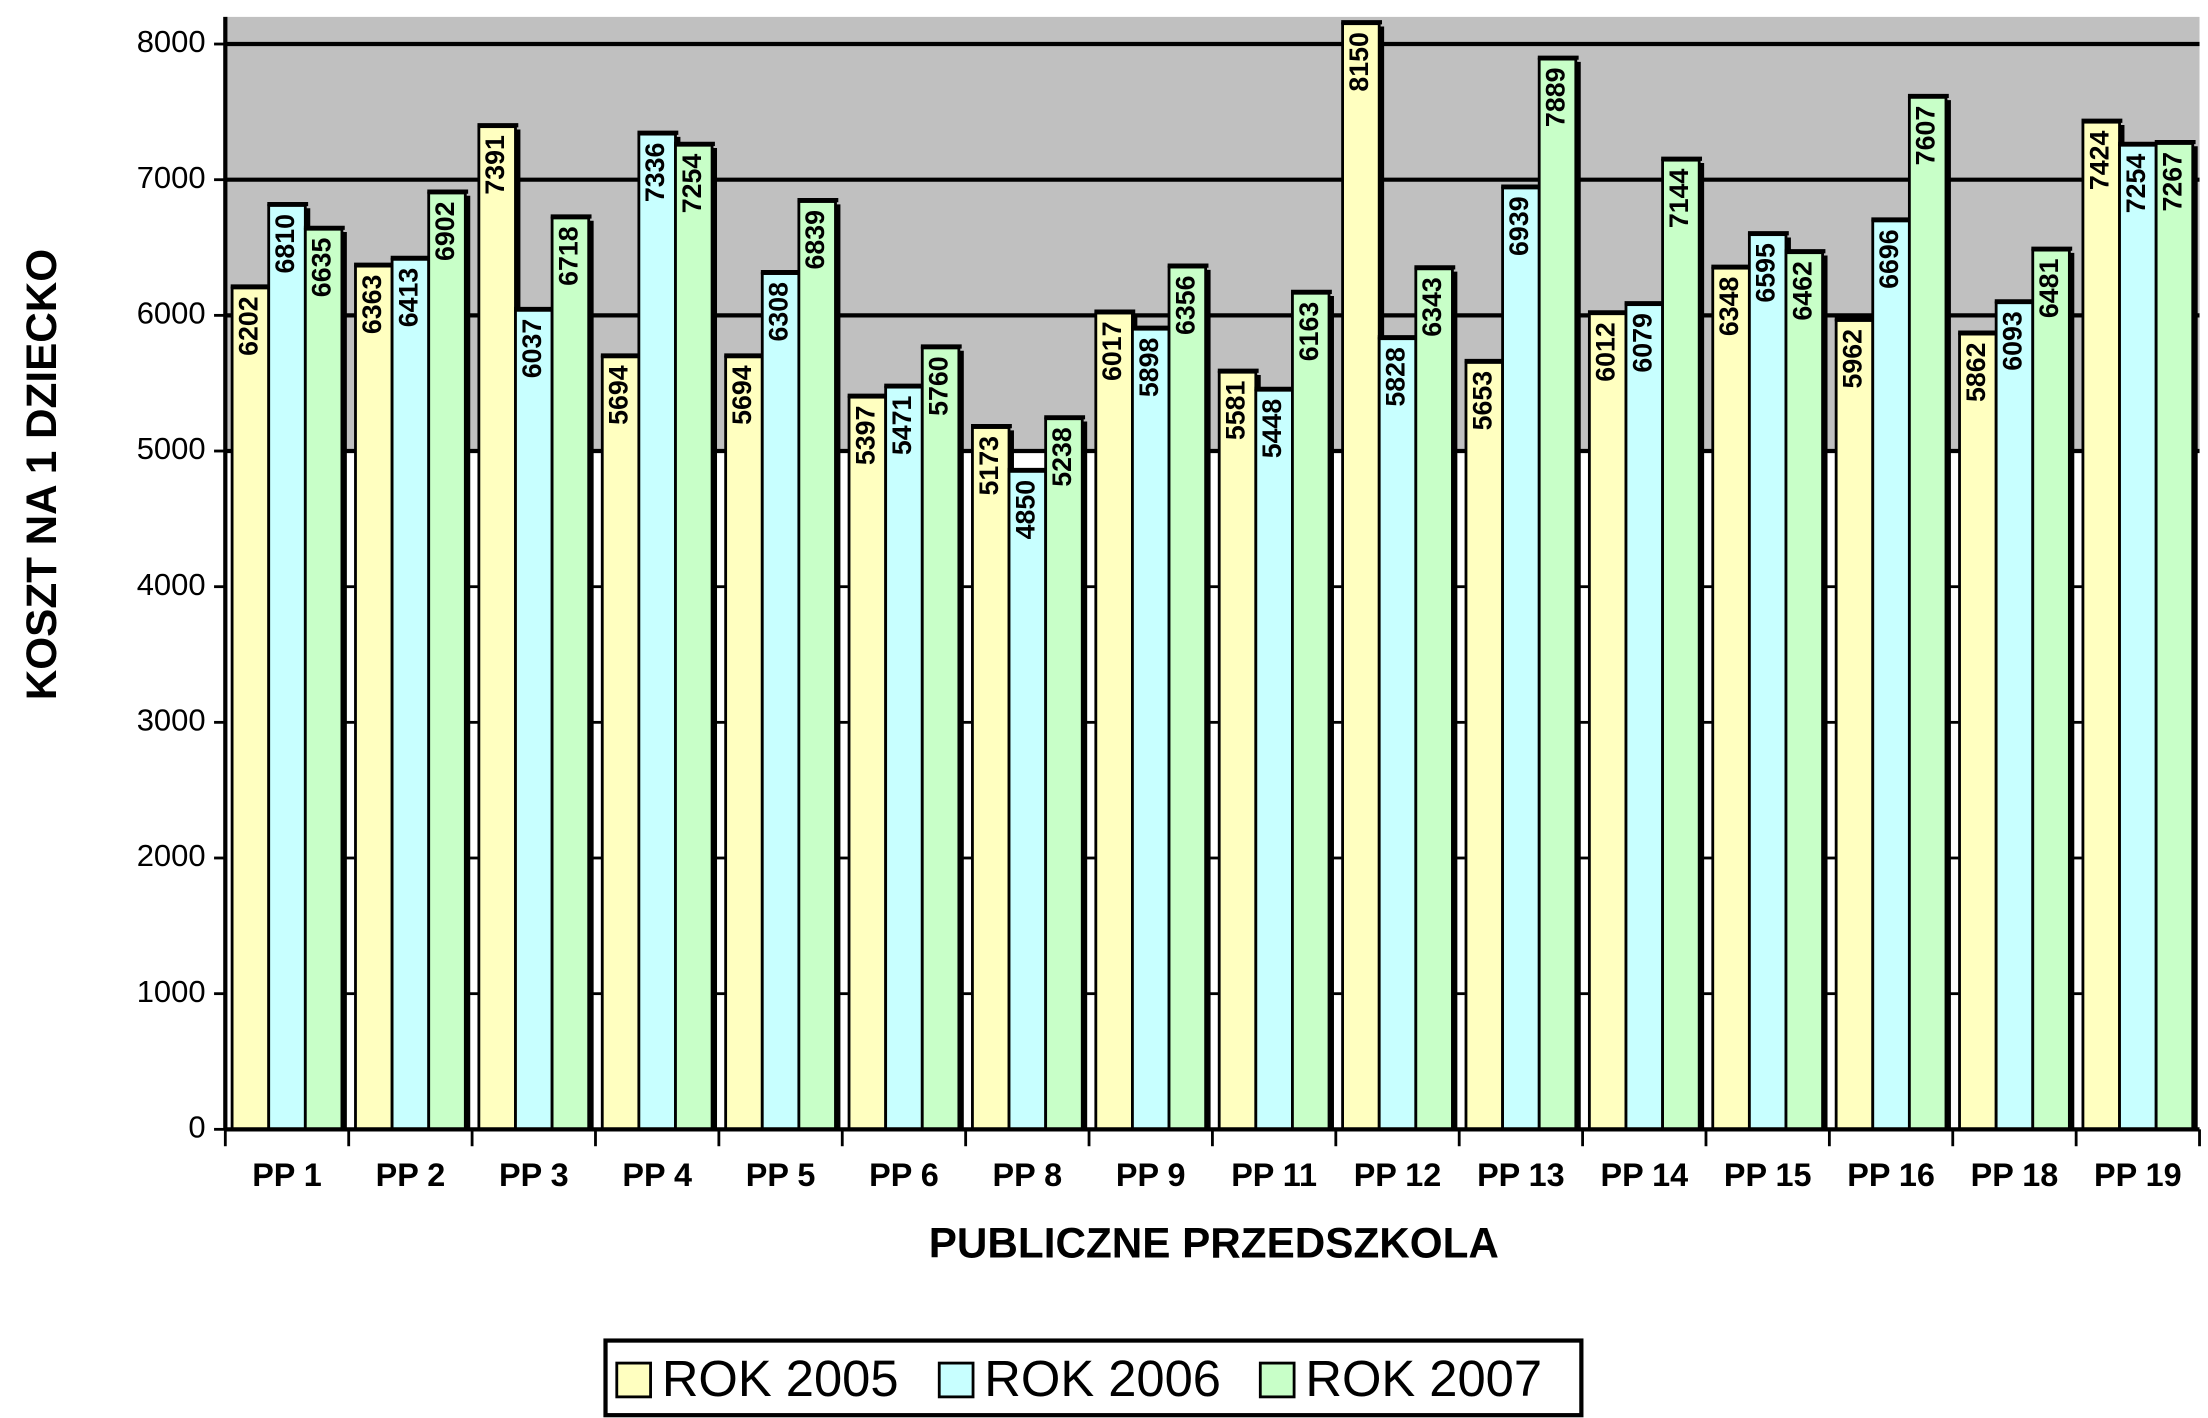 This screenshot has height=1418, width=2208. What do you see at coordinates (2015, 1175) in the screenshot?
I see `x-tick-label: PP 18` at bounding box center [2015, 1175].